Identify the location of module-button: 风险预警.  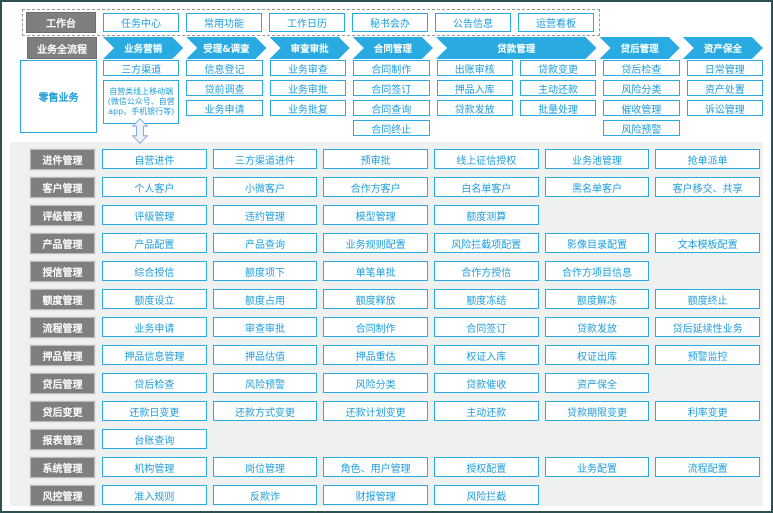
(265, 383).